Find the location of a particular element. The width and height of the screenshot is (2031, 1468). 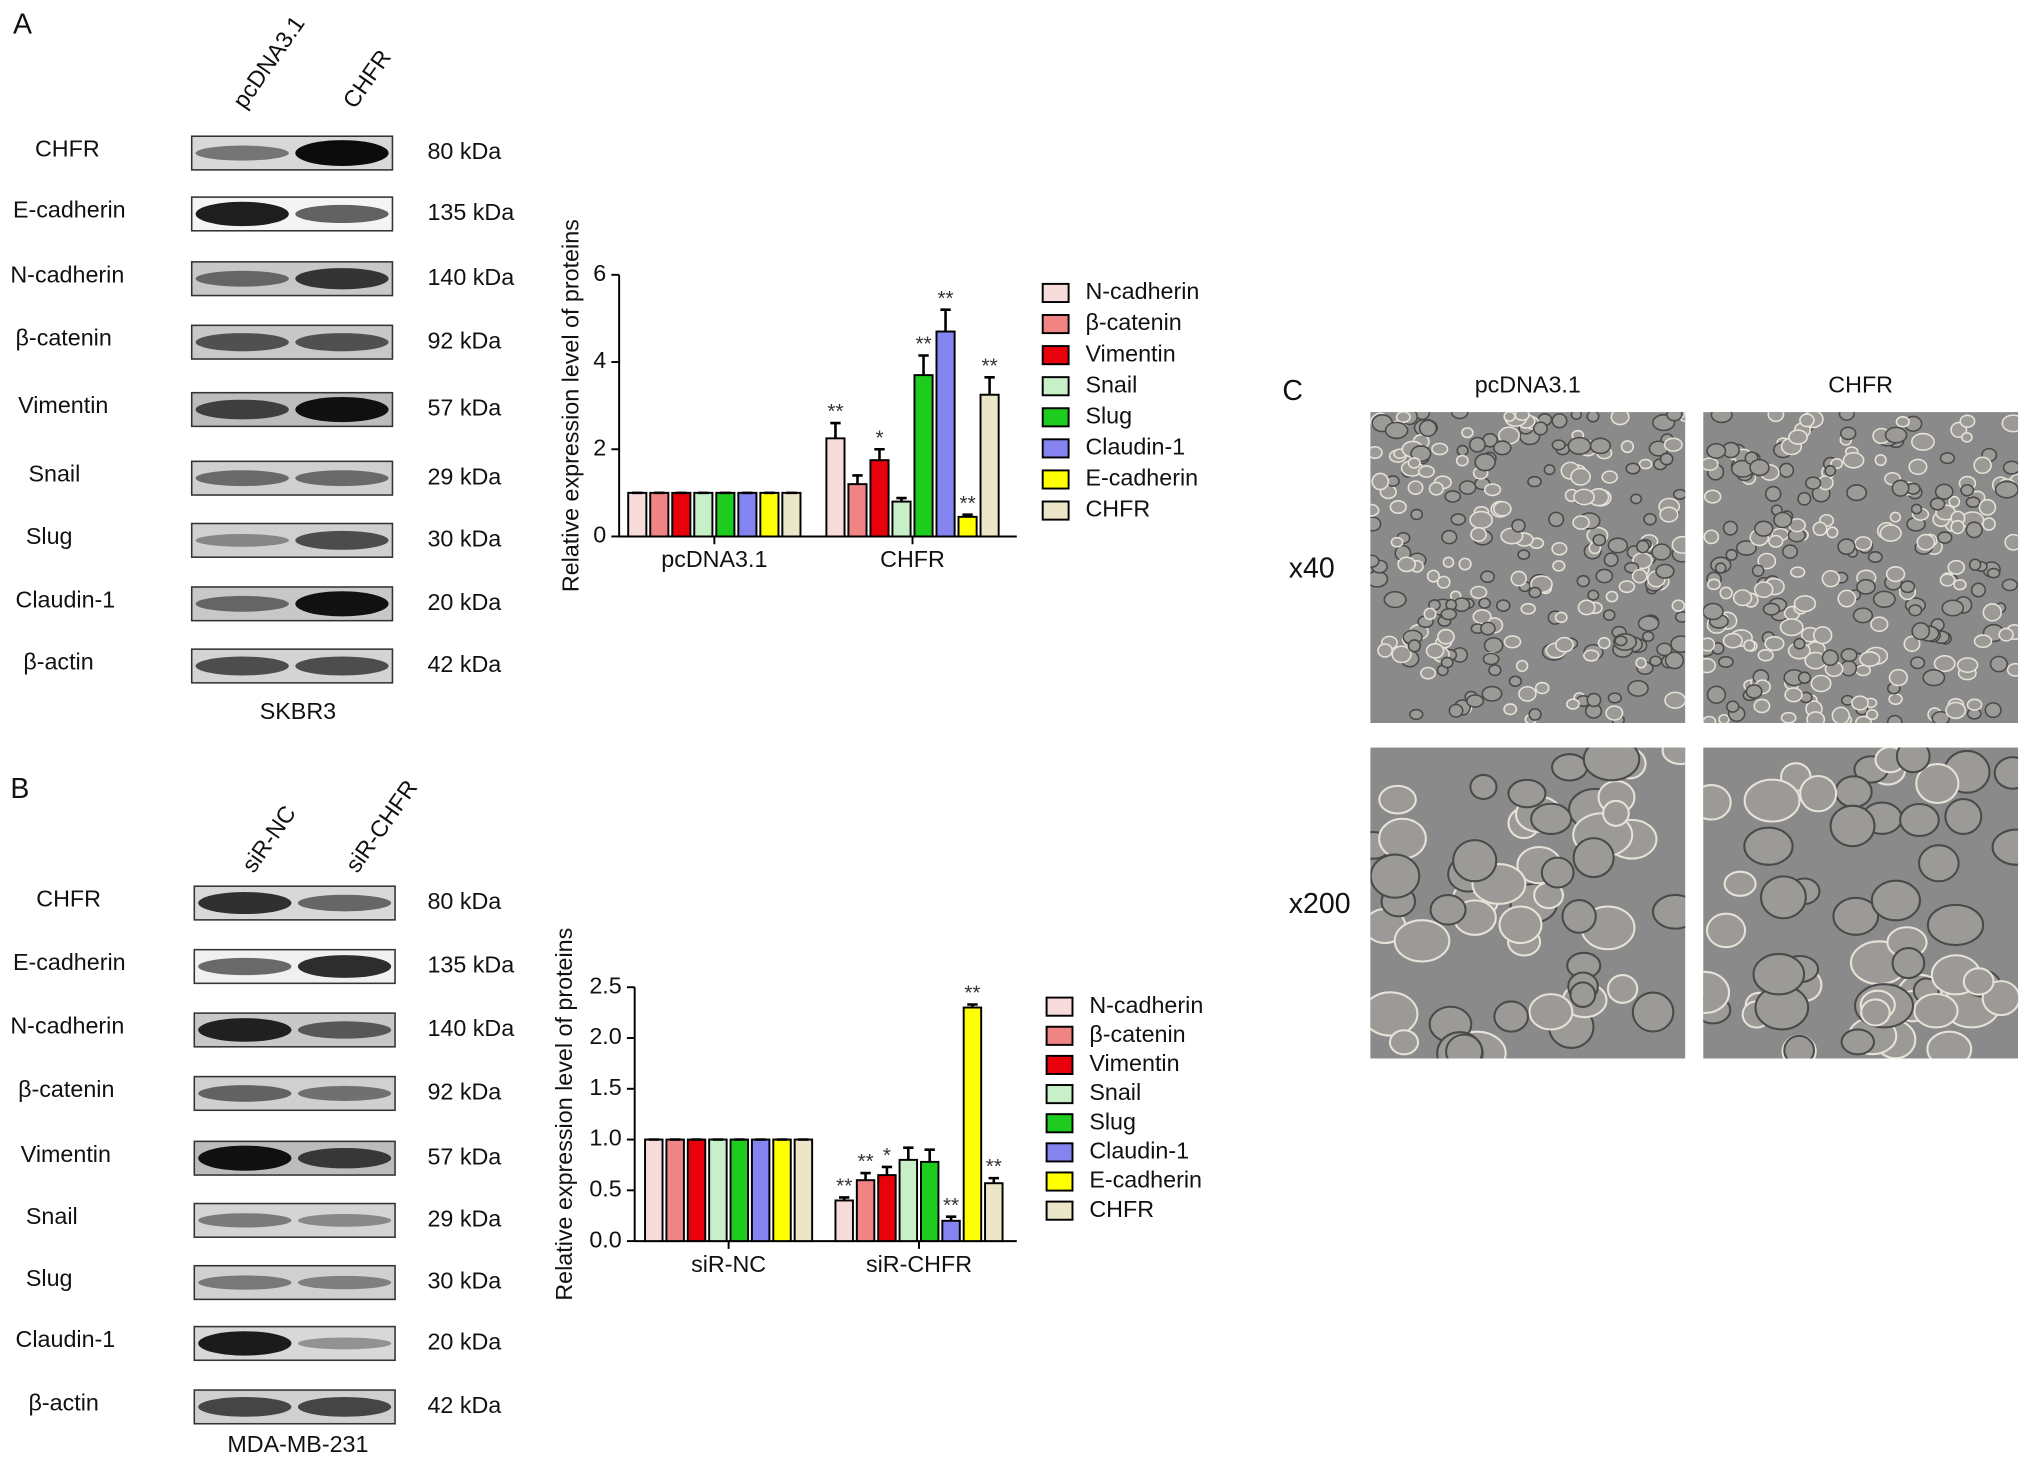

y-tick-label: 2.0 is located at coordinates (605, 1036).